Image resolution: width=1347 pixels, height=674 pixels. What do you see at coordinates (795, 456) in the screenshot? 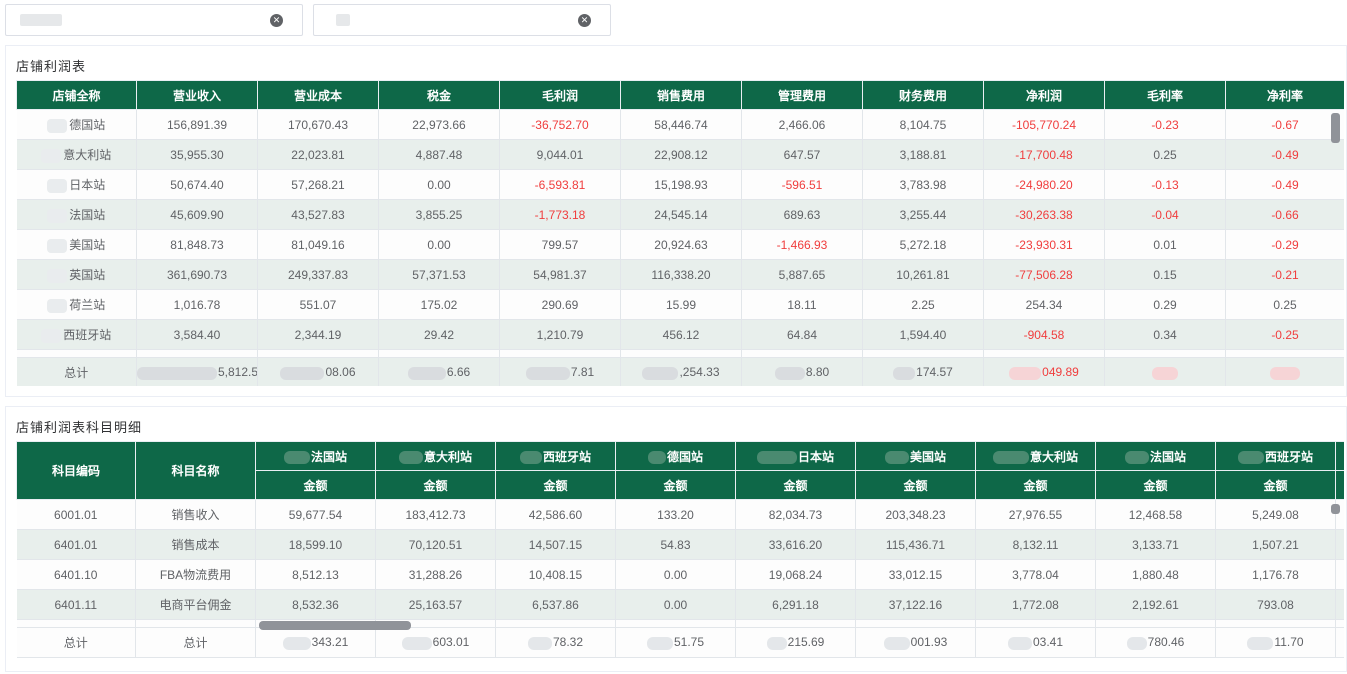
I see `station-header: 日本站` at bounding box center [795, 456].